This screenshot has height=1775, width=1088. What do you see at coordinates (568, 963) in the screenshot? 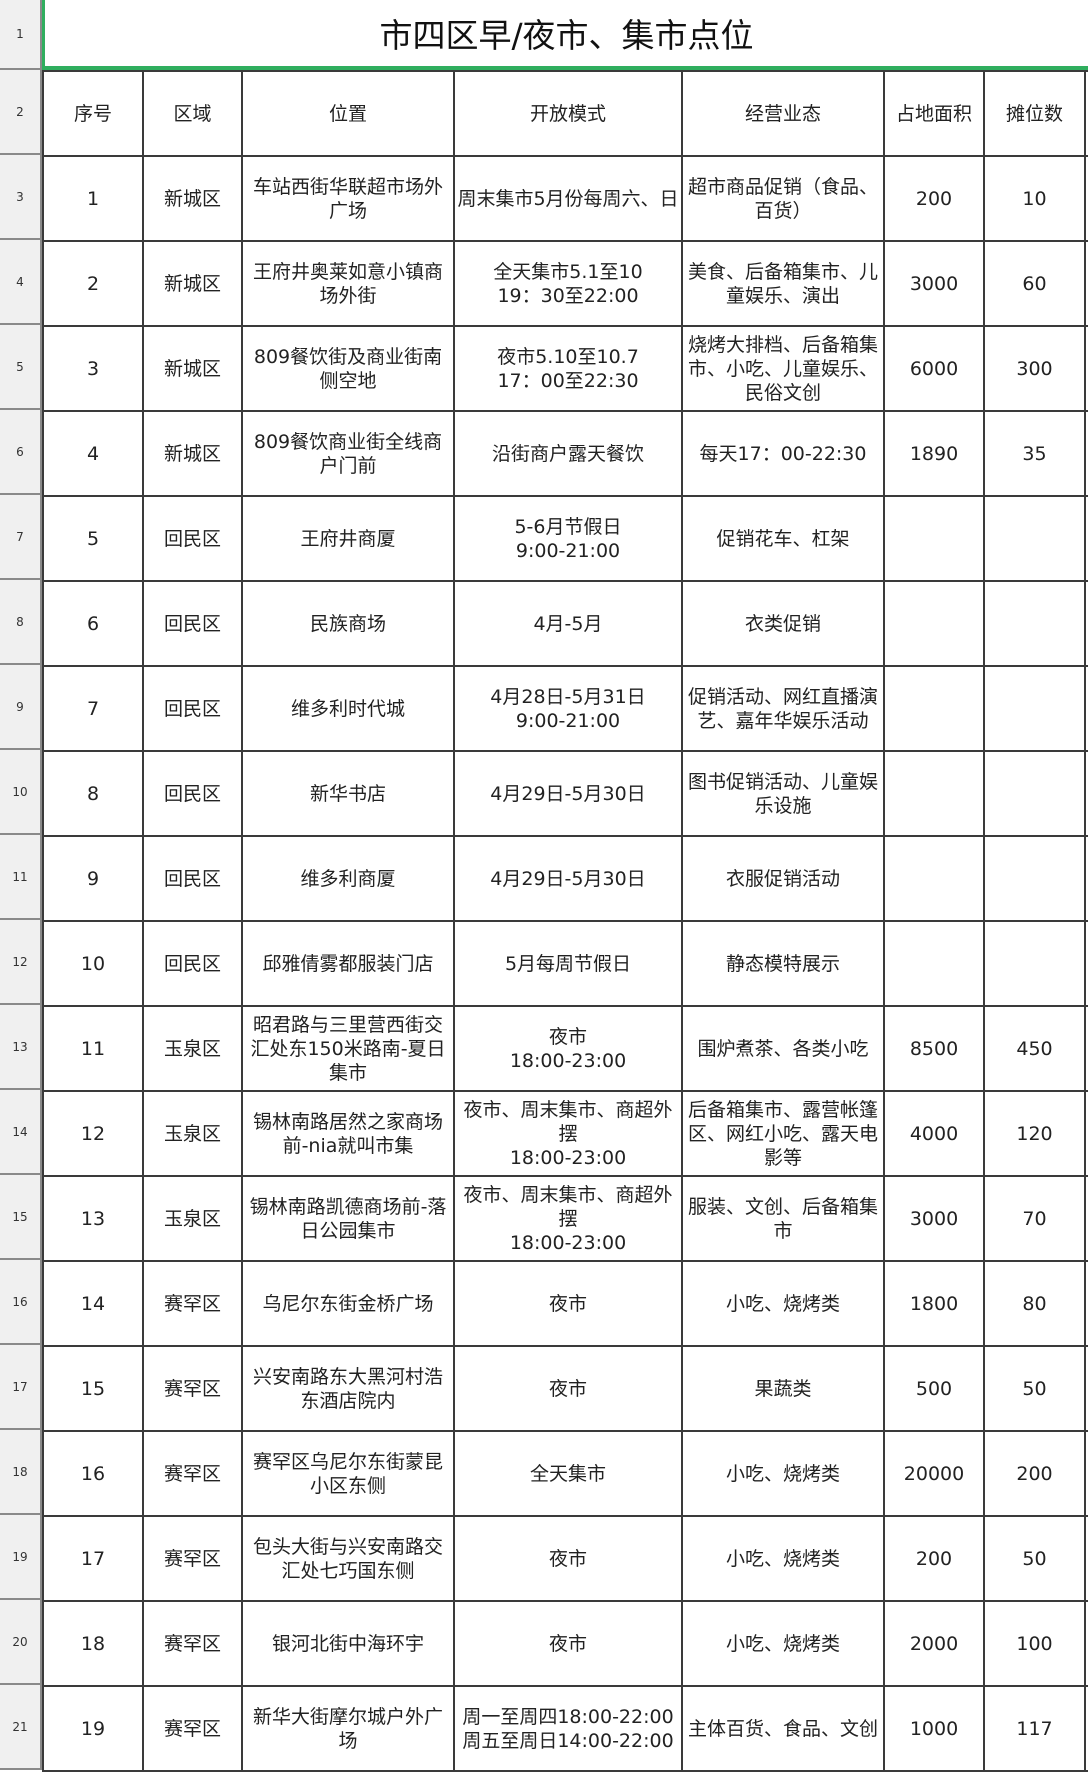
I see `cell-open-mode: 5月每周节假日` at bounding box center [568, 963].